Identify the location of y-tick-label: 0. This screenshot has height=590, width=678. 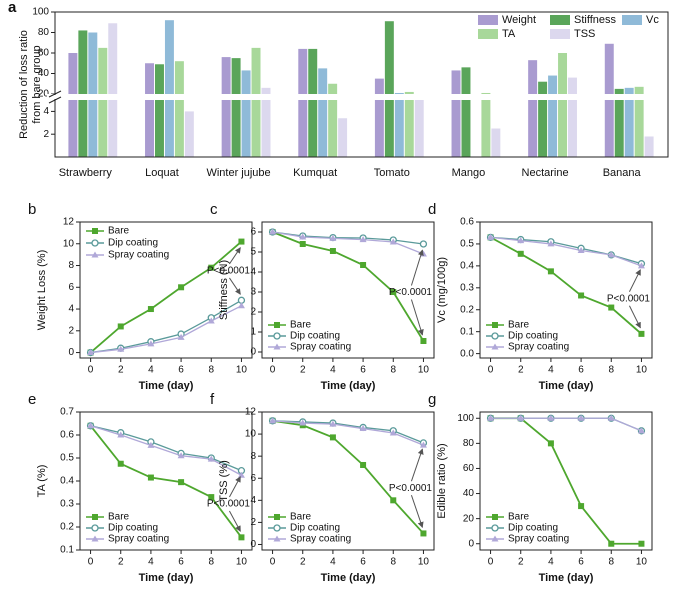
(253, 352).